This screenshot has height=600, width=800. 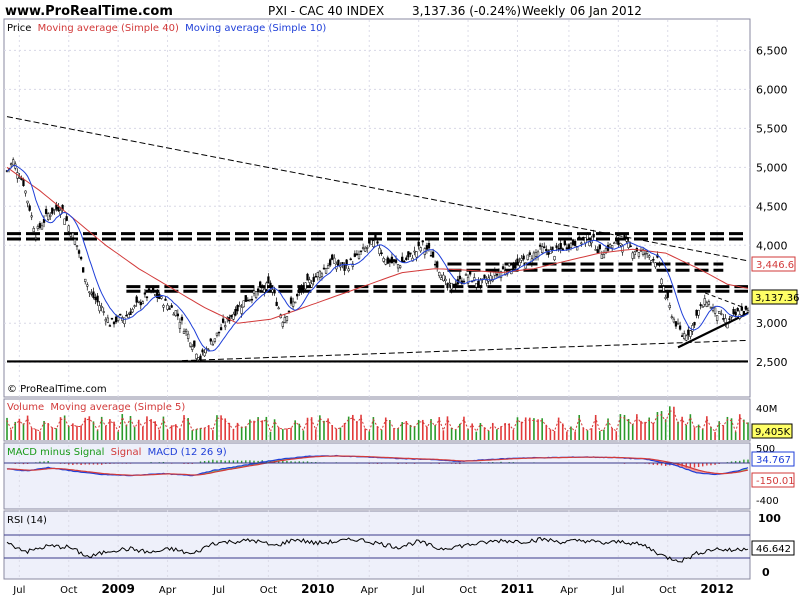 I want to click on time-axis-label: Apr, so click(x=370, y=590).